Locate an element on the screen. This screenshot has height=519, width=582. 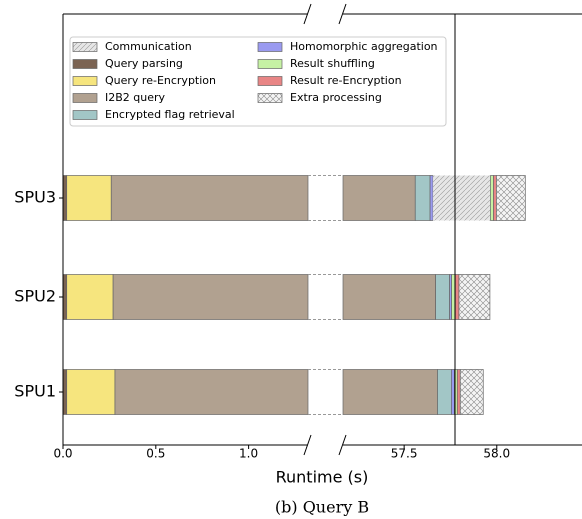
legend-label: I2B2 query is located at coordinates (135, 97).